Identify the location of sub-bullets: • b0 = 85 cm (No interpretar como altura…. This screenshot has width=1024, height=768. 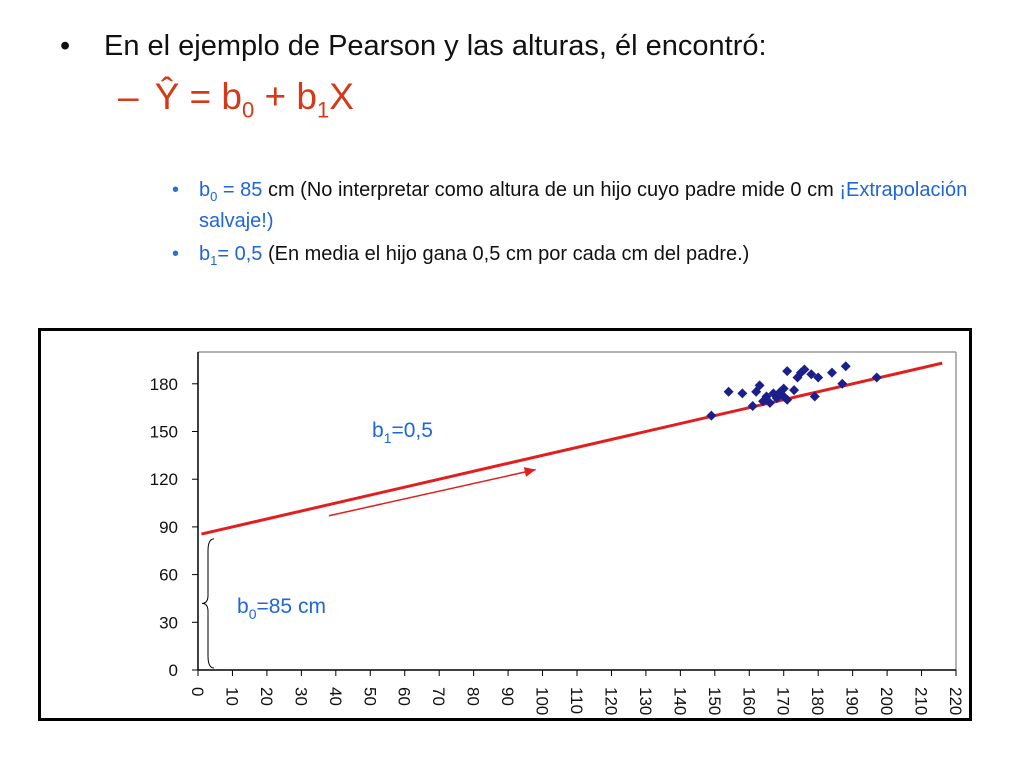
(580, 230).